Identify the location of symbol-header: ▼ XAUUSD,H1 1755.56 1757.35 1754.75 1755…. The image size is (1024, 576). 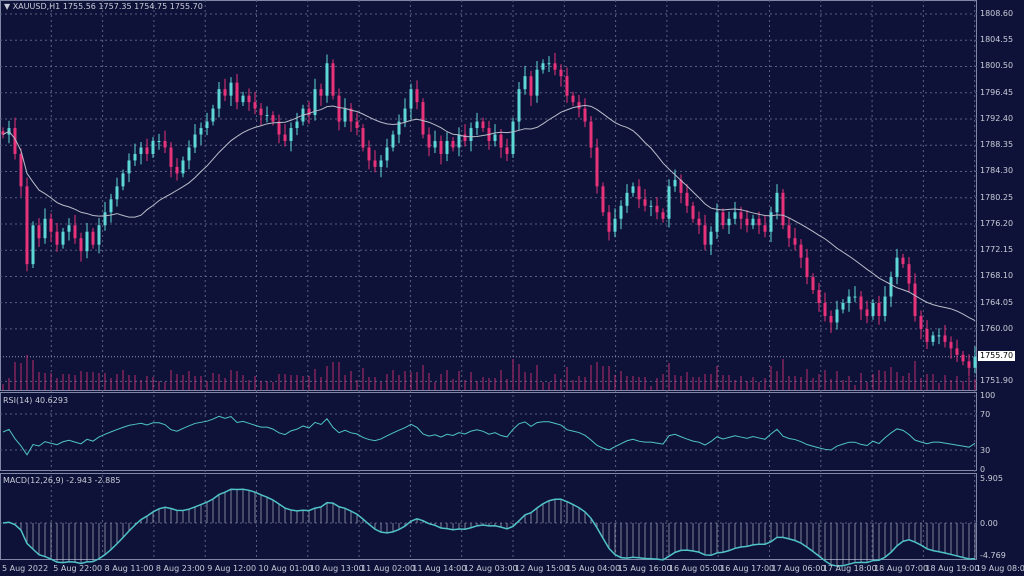
(103, 6).